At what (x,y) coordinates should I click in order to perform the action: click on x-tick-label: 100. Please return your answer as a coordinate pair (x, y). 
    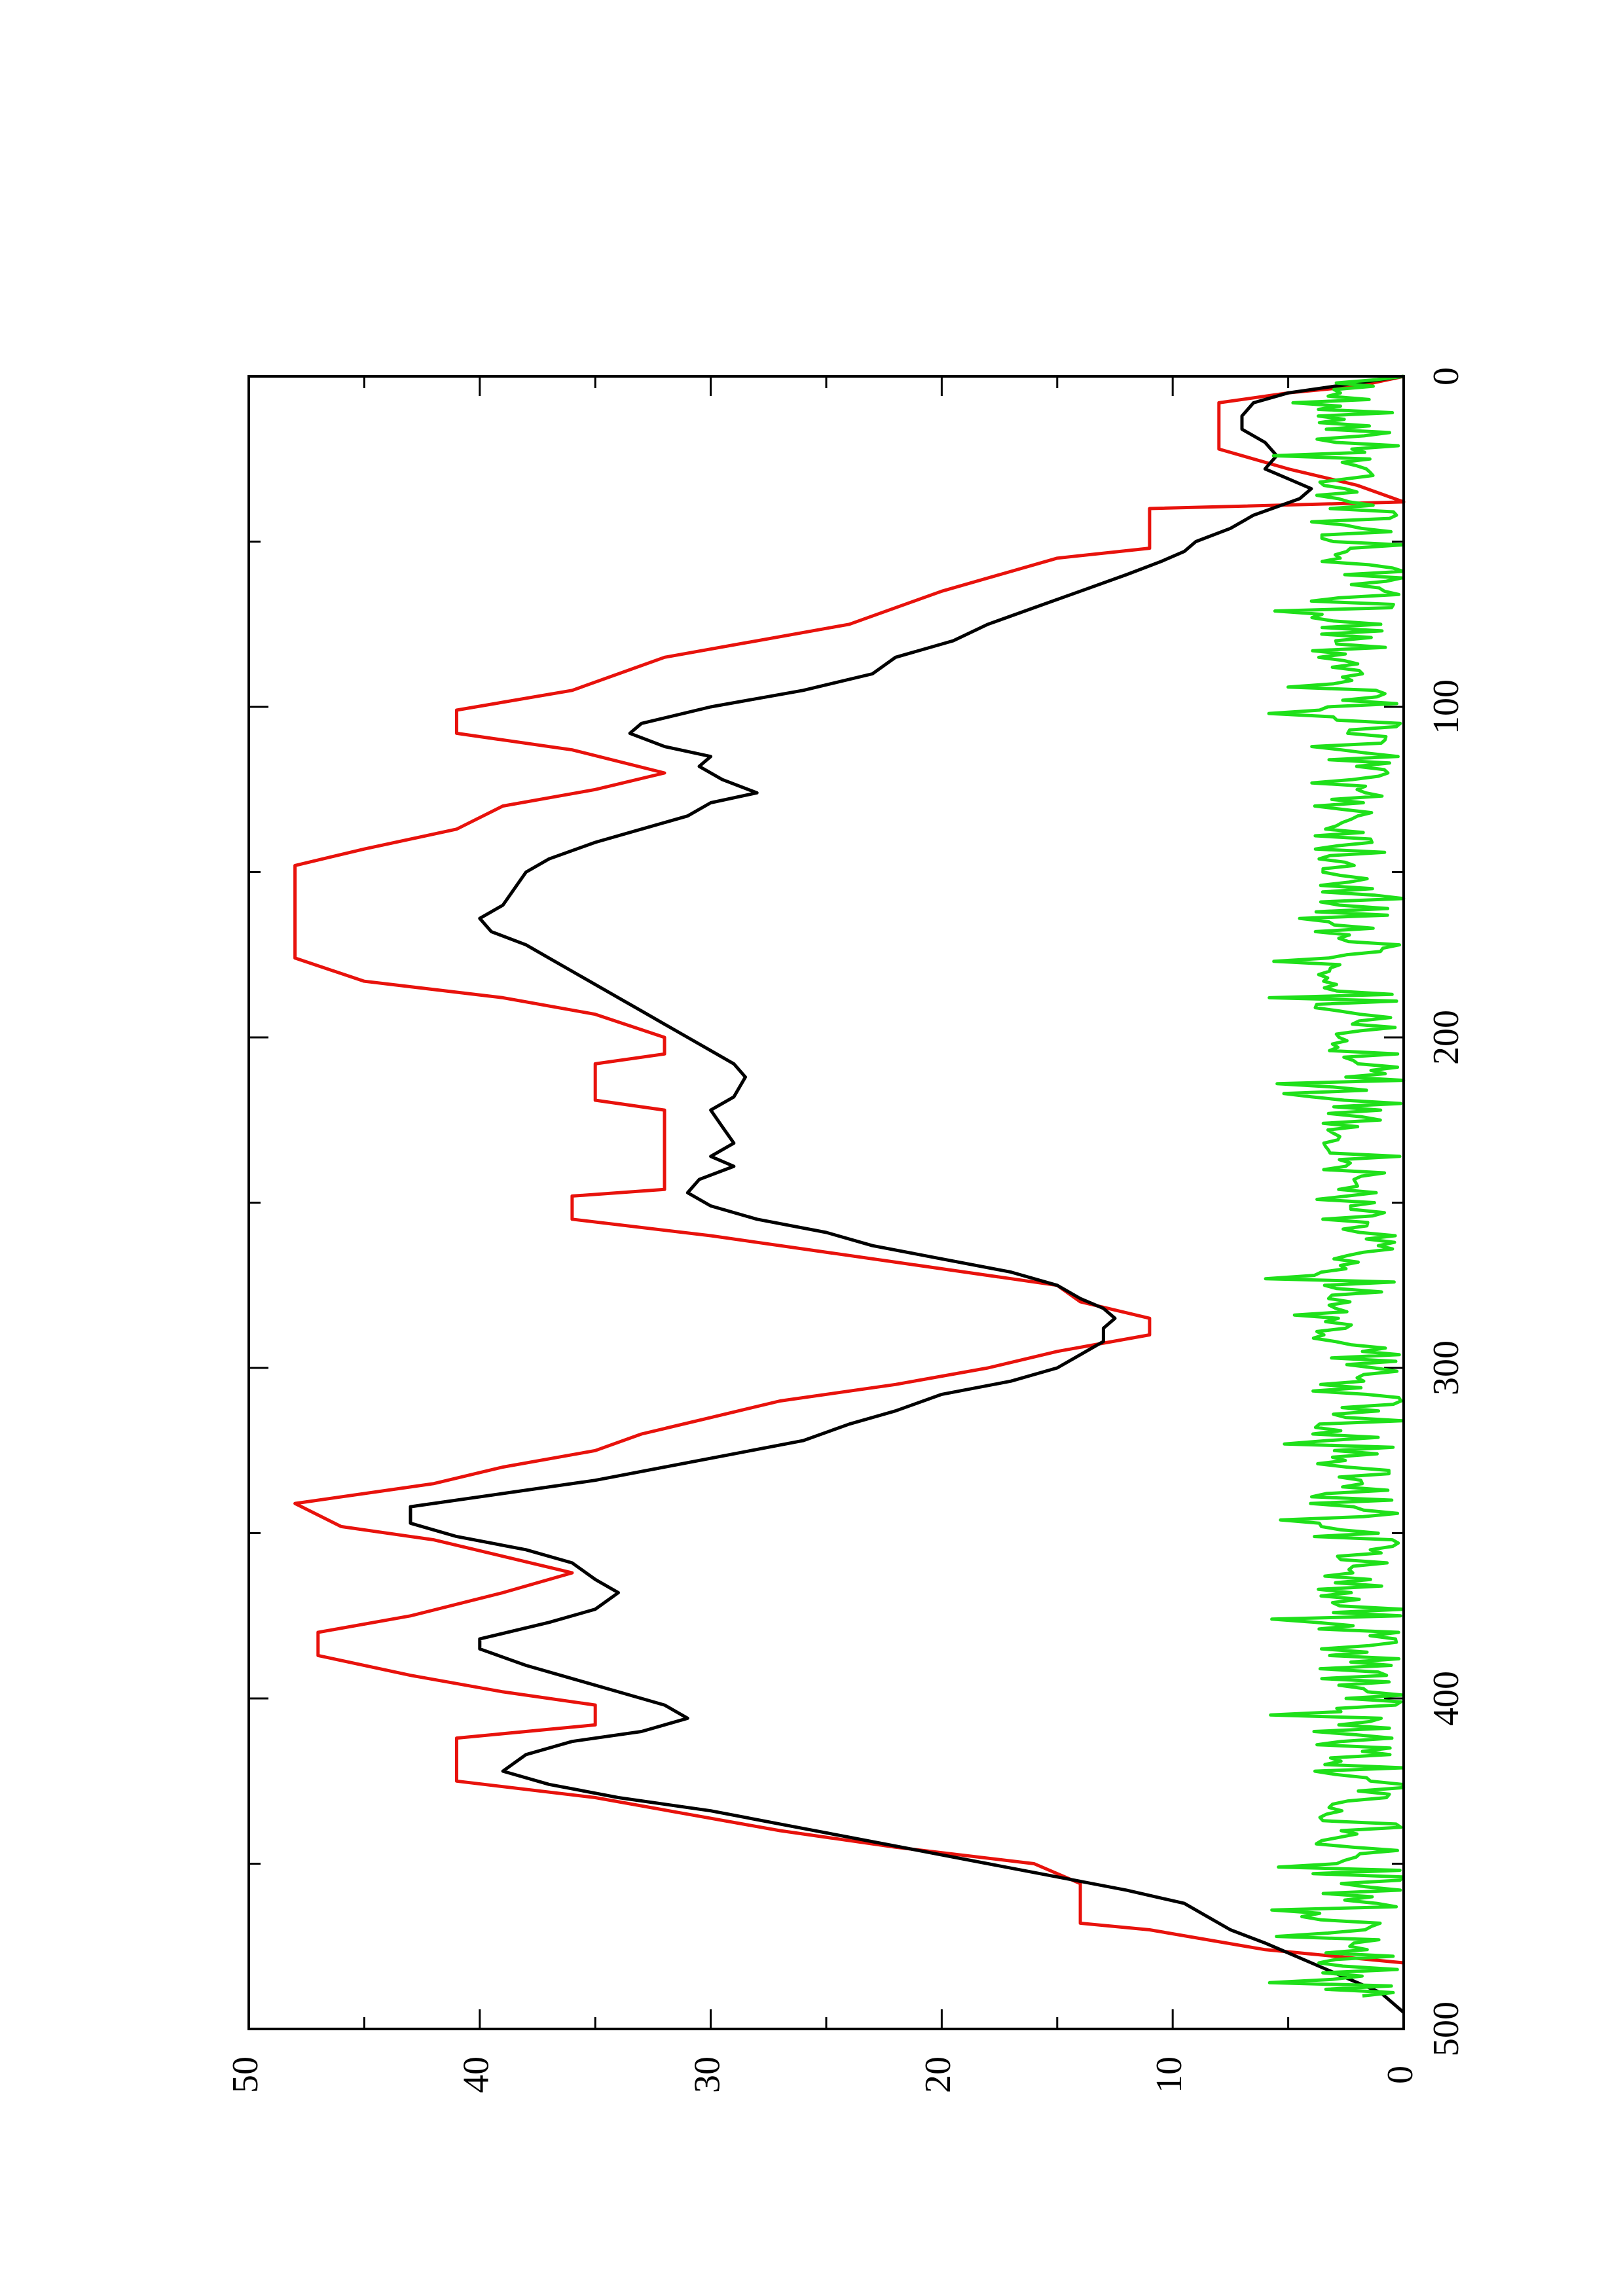
    Looking at the image, I should click on (1446, 706).